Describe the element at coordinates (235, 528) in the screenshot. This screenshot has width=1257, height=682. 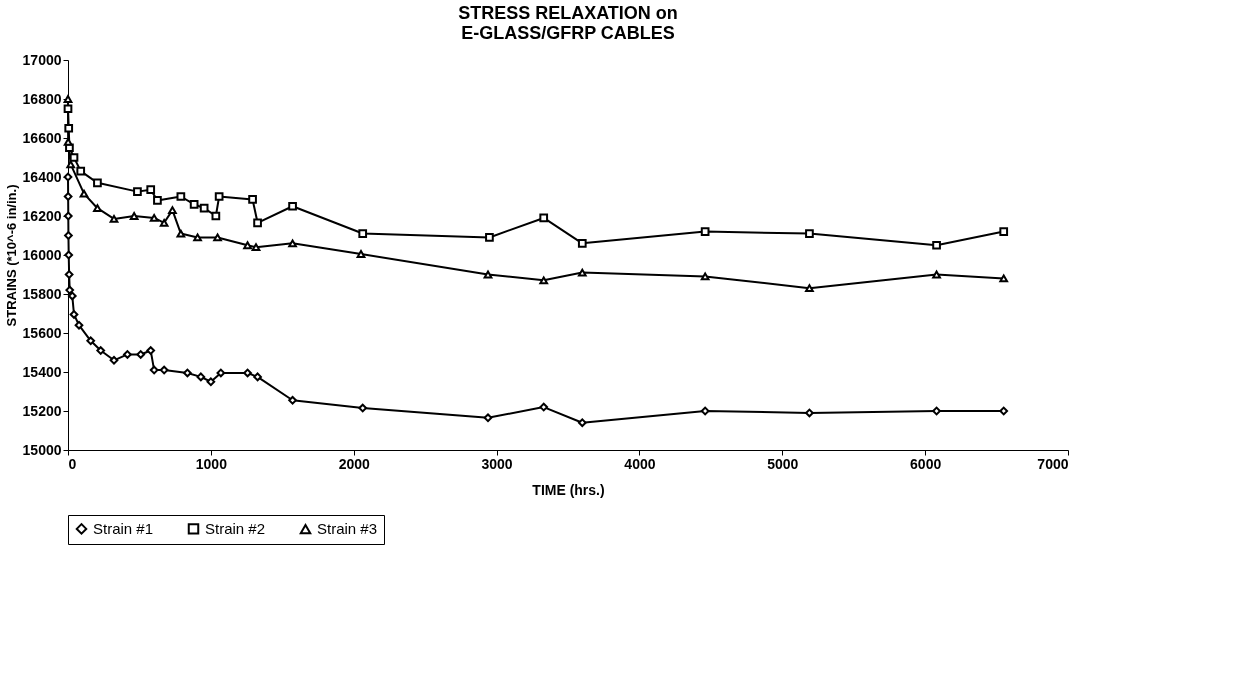
I see `legend-label: Strain #2` at that location.